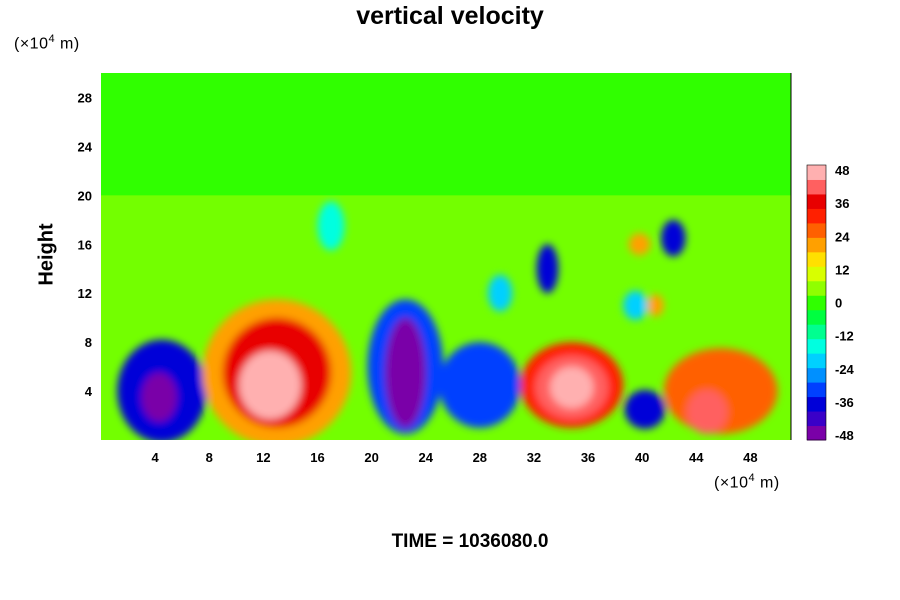 This screenshot has height=600, width=900. Describe the element at coordinates (844, 435) in the screenshot. I see `colorbar-tick-label: -48` at that location.